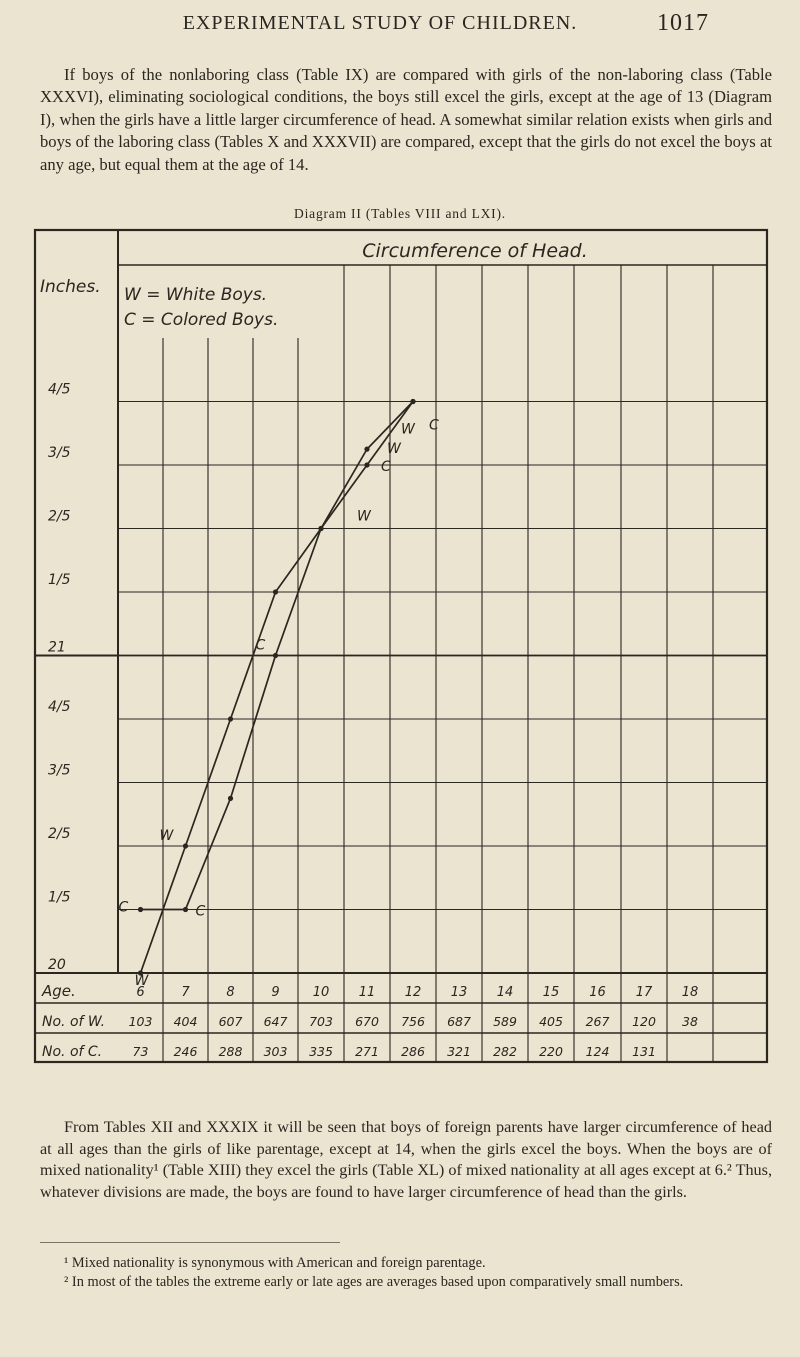 This screenshot has height=1357, width=800. What do you see at coordinates (400, 213) in the screenshot?
I see `diagram-caption: Diagram II (Tables VIII and LXI).` at bounding box center [400, 213].